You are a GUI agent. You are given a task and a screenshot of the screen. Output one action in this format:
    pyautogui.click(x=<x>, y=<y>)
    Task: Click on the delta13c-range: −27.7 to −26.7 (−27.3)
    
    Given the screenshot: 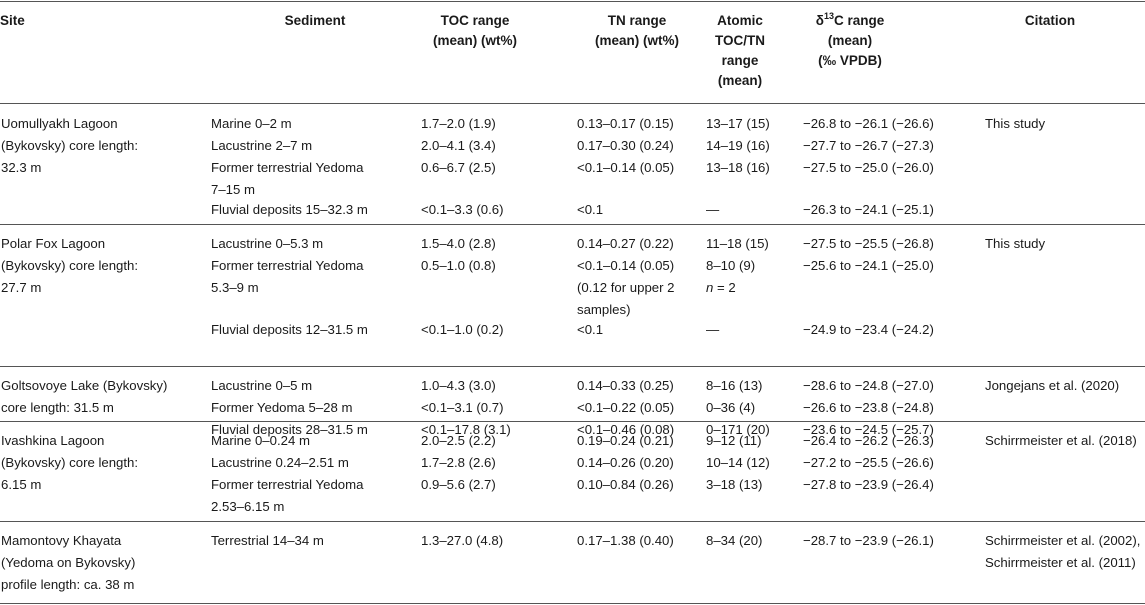 What is the action you would take?
    pyautogui.click(x=868, y=145)
    